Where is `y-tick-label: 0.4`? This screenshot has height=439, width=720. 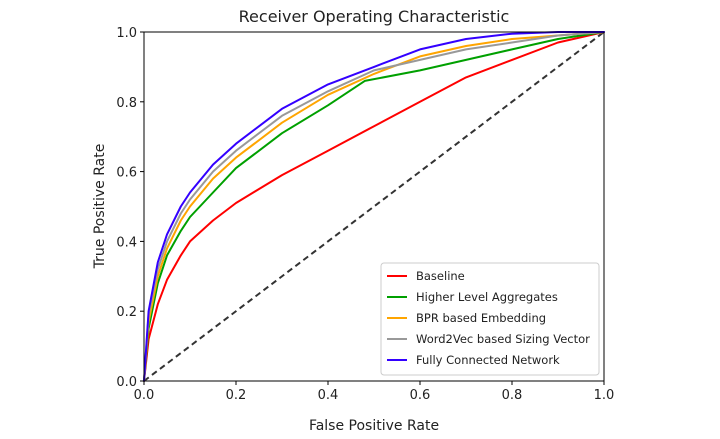
y-tick-label: 0.4 is located at coordinates (126, 242).